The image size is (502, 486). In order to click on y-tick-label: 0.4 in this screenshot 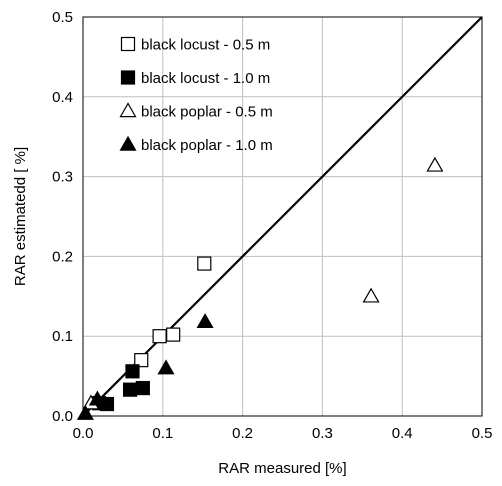, I will do `click(62, 97)`.